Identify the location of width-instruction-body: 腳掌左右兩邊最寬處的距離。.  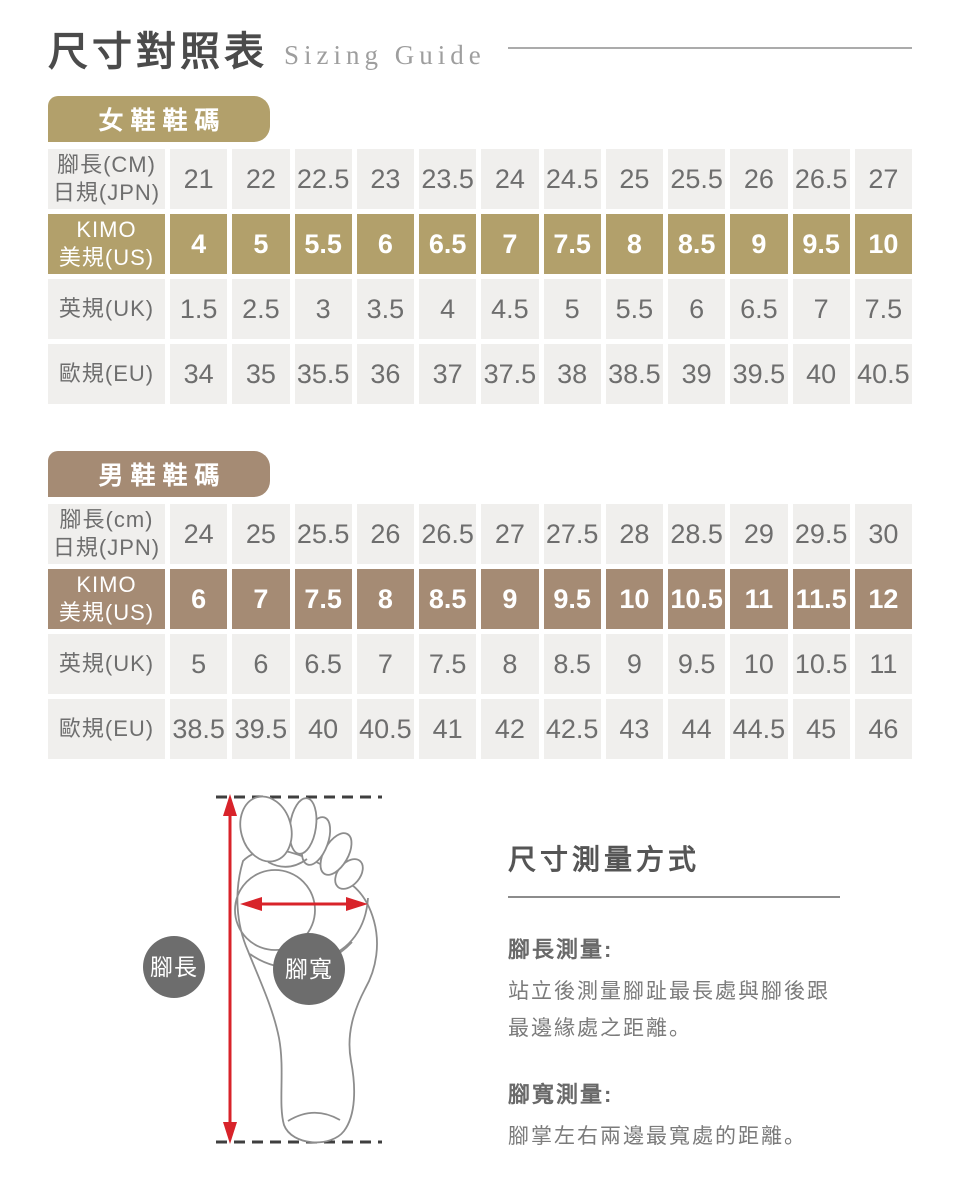
(657, 1136).